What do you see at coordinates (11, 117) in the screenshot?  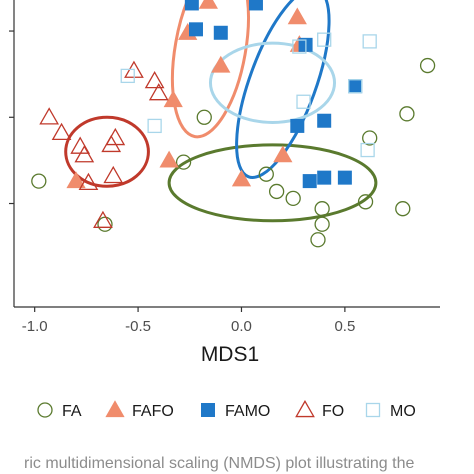 I see `y-axis-ticks` at bounding box center [11, 117].